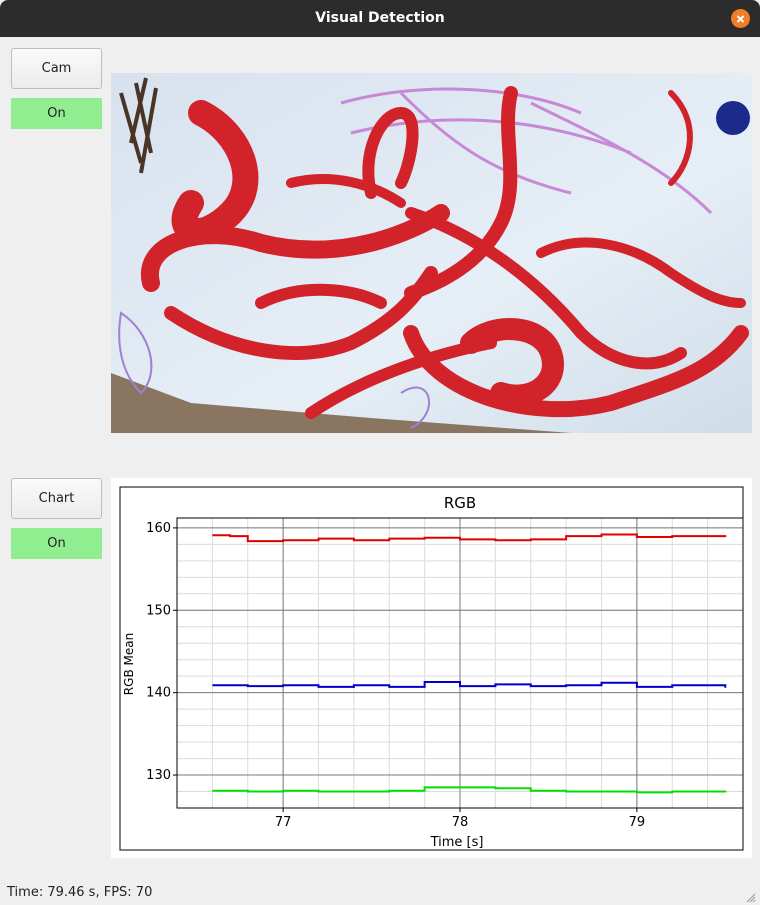  Describe the element at coordinates (56, 113) in the screenshot. I see `cam-state-badge: On` at that location.